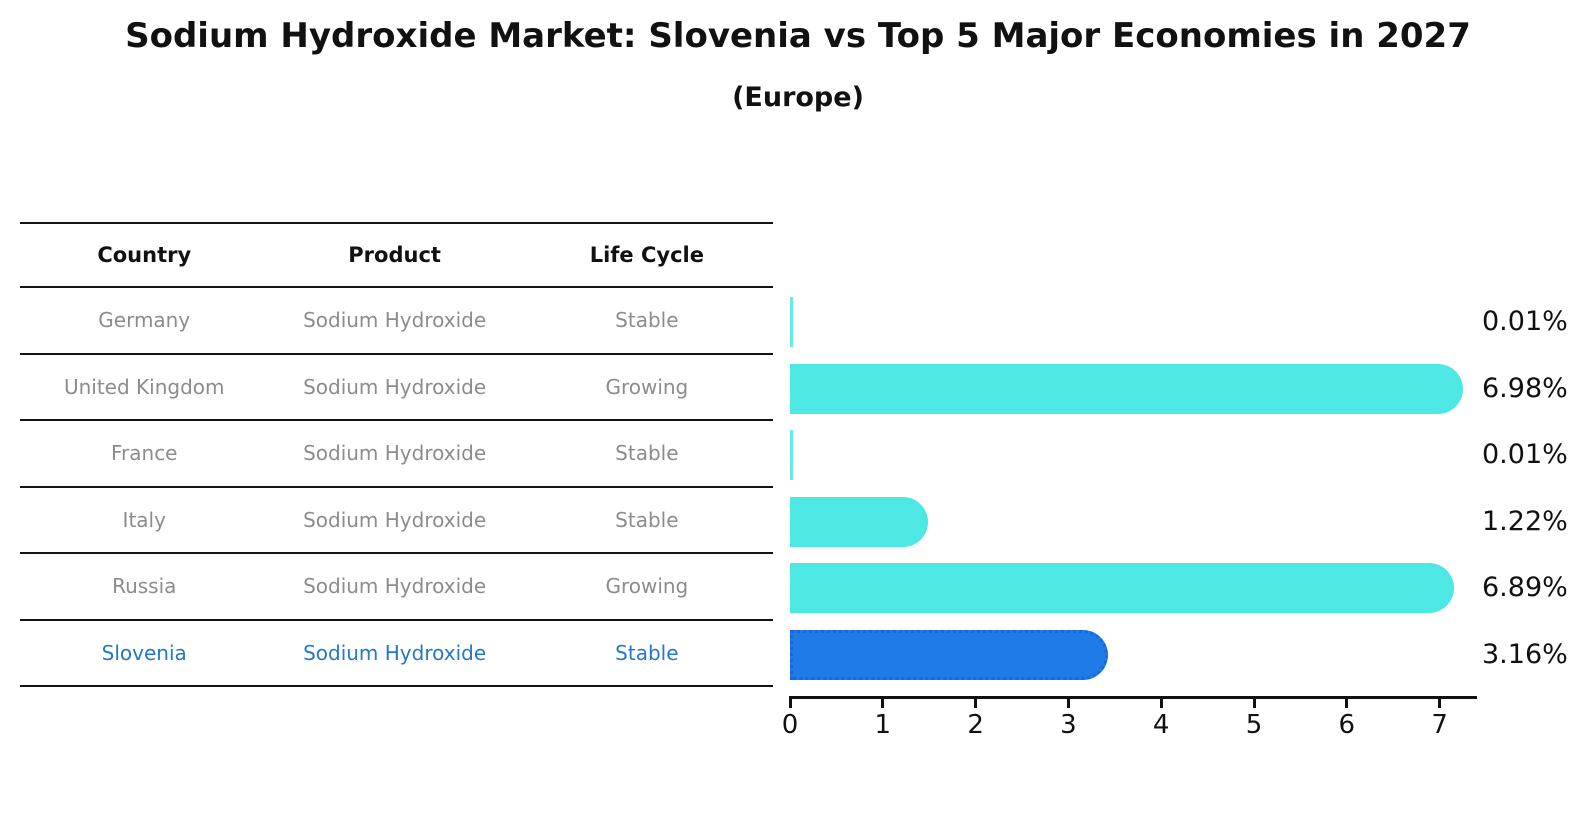 The image size is (1596, 823). Describe the element at coordinates (144, 386) in the screenshot. I see `cell-country: United Kingdom` at that location.